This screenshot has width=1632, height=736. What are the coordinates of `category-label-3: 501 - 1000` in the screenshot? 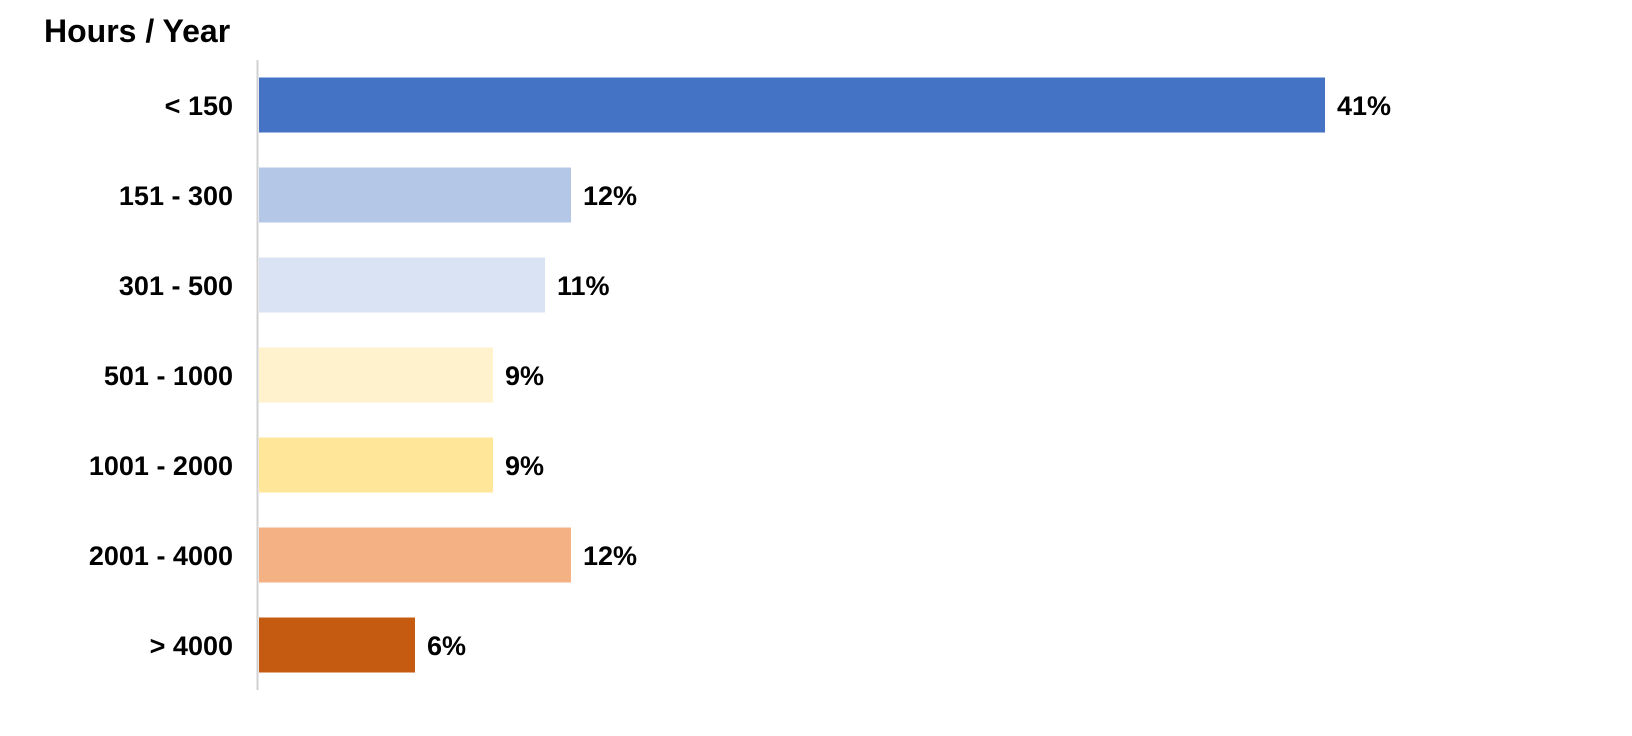 It's located at (168, 376).